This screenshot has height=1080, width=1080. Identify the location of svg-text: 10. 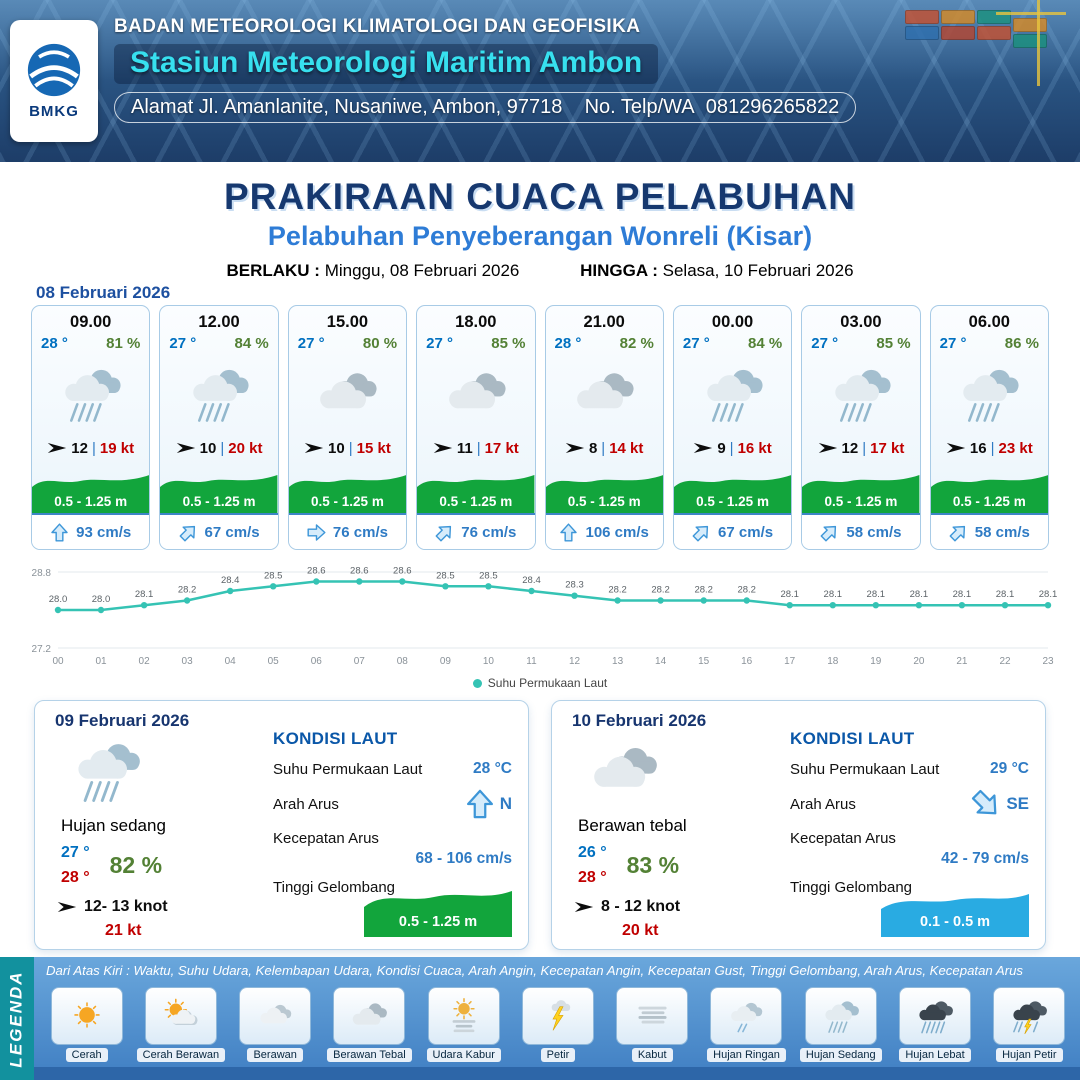
(489, 661).